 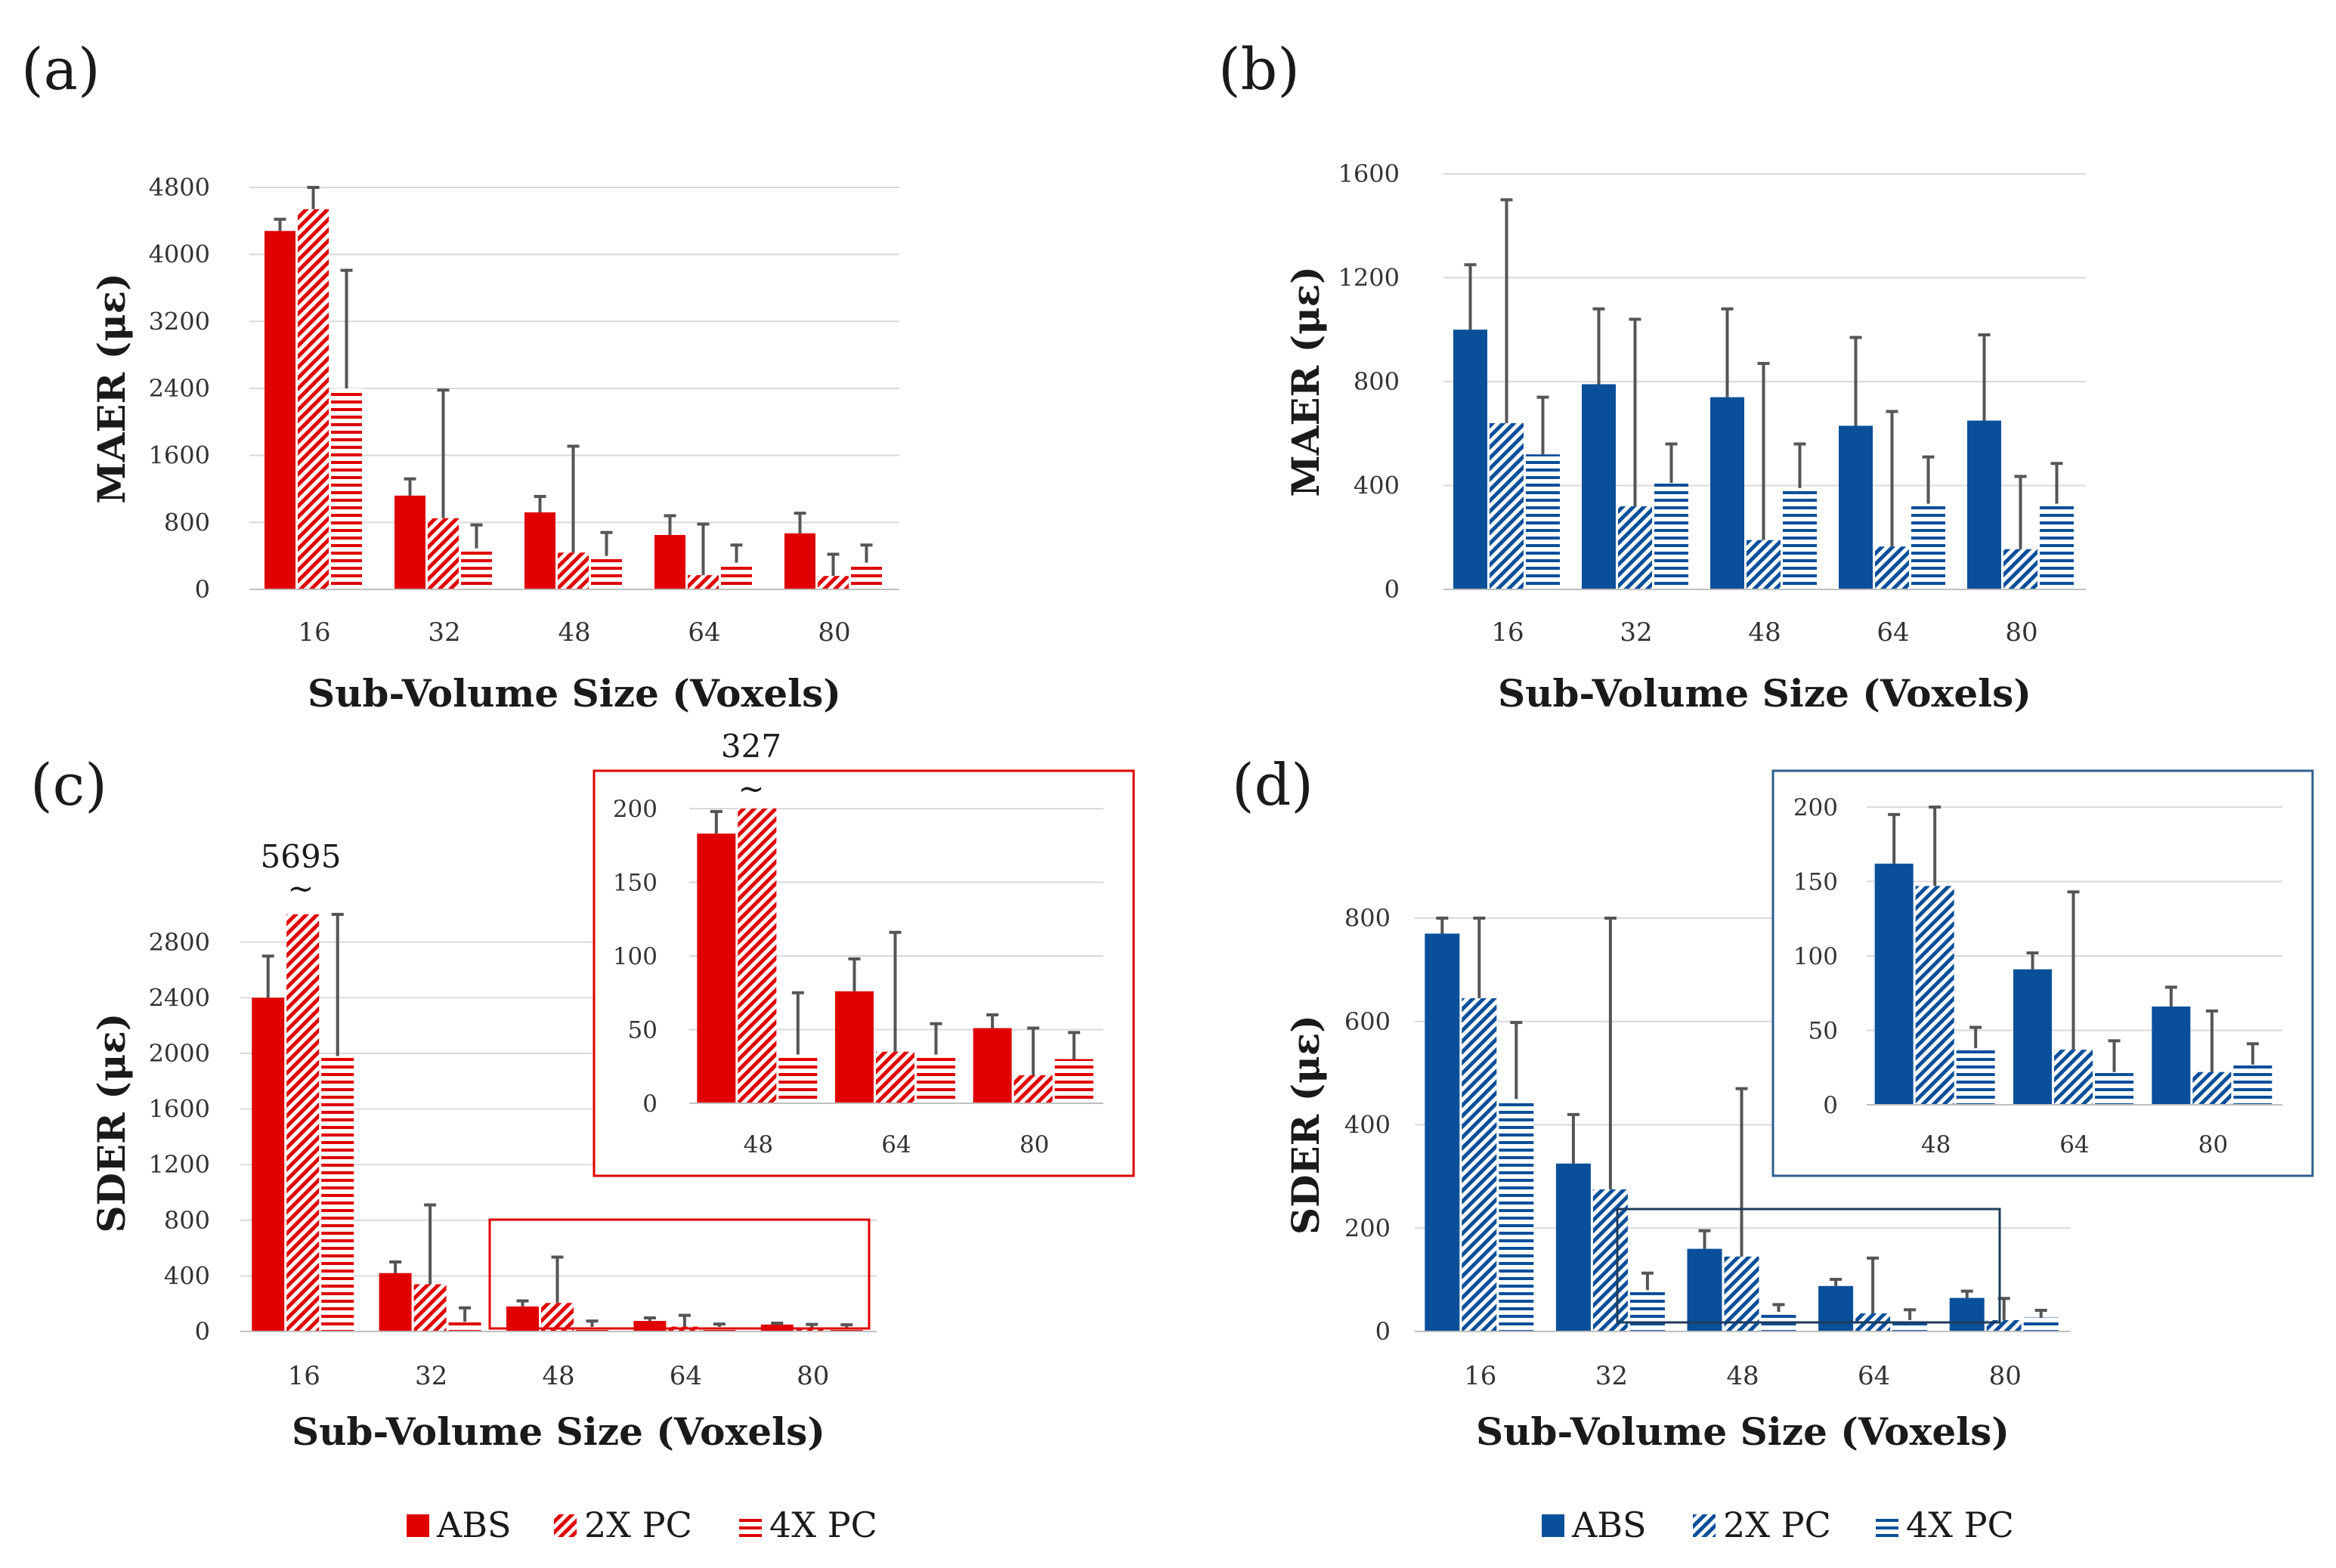 I want to click on y-tick-label: 600, so click(x=1367, y=1022).